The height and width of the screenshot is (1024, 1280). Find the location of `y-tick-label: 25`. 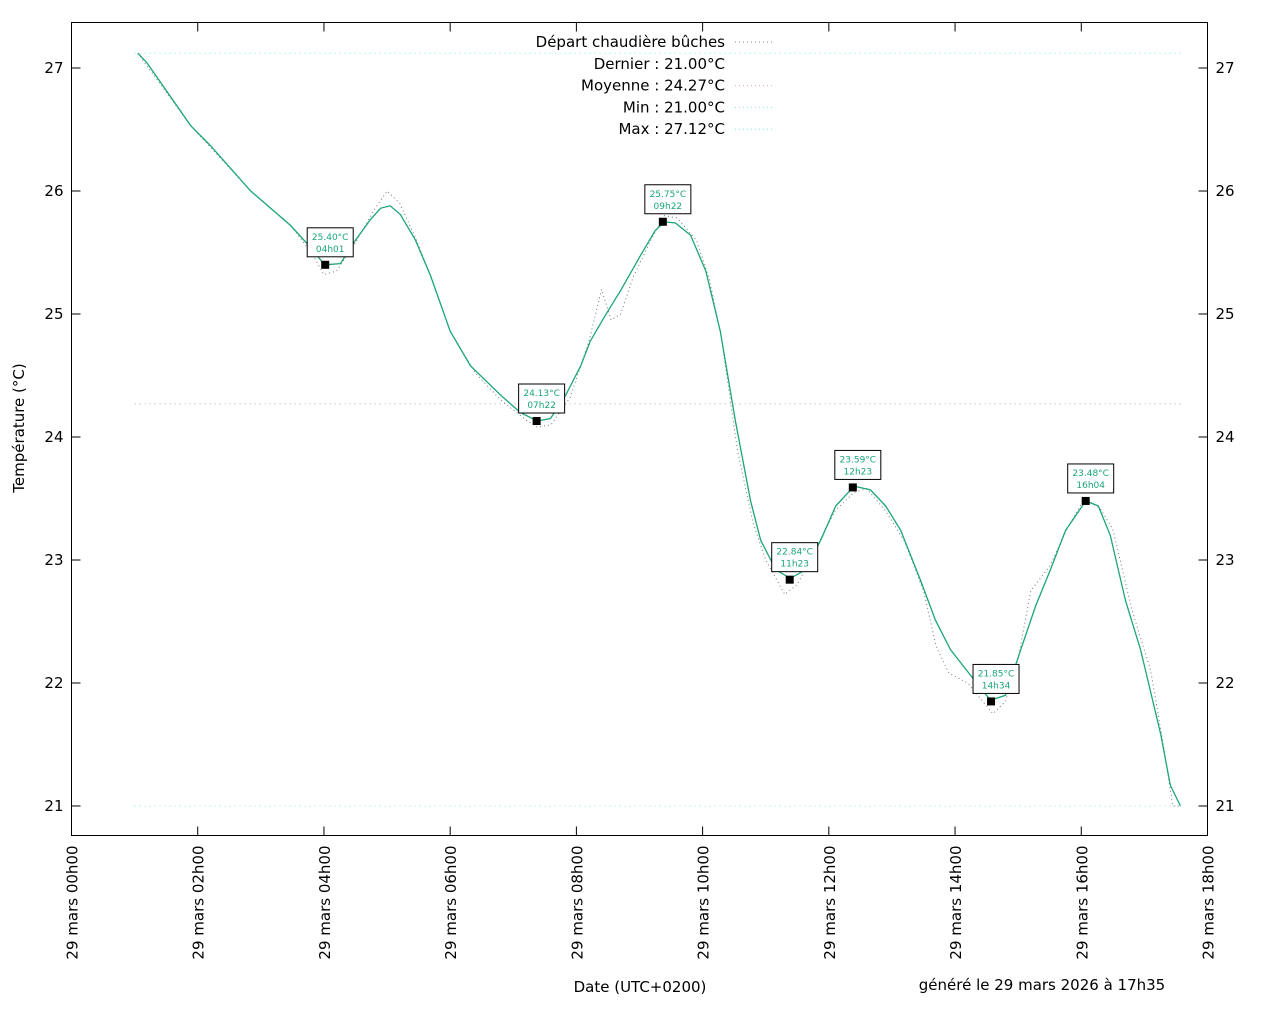

y-tick-label: 25 is located at coordinates (53, 314).